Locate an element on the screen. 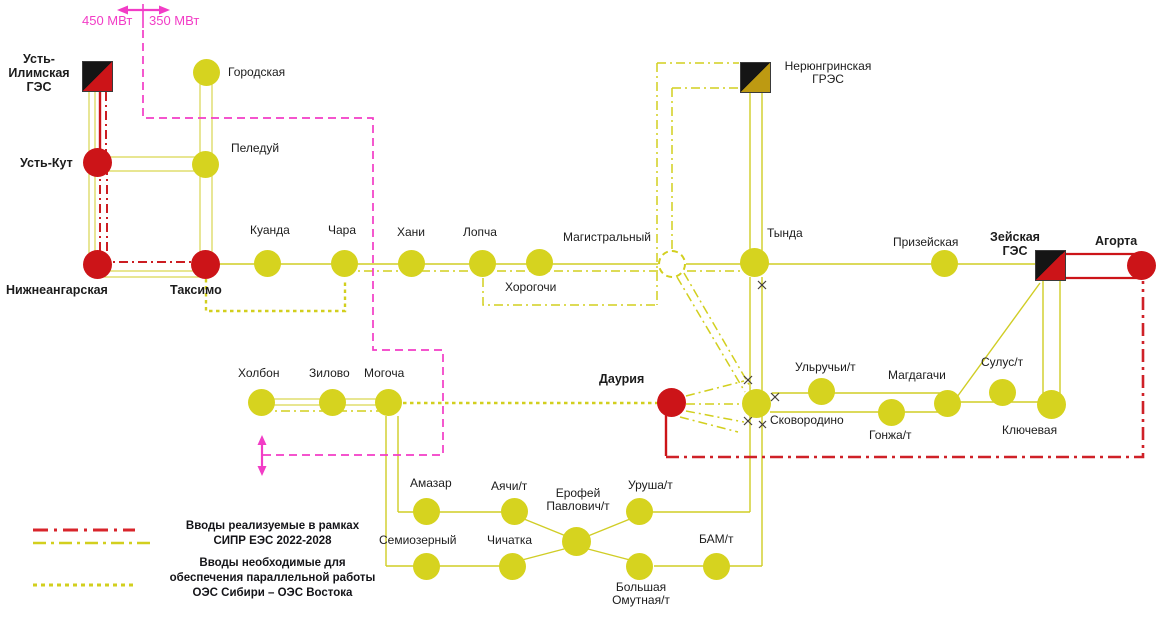  node-sulus is located at coordinates (1002, 392).